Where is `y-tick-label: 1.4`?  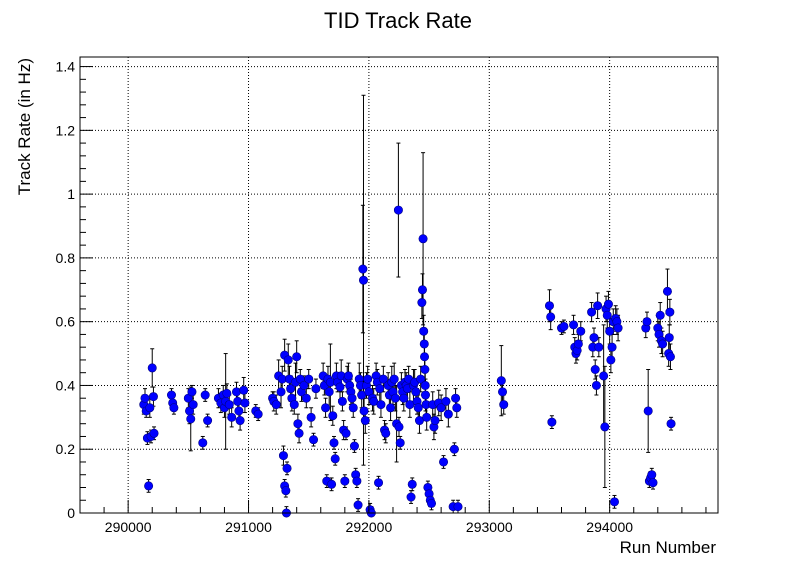 y-tick-label: 1.4 is located at coordinates (66, 67).